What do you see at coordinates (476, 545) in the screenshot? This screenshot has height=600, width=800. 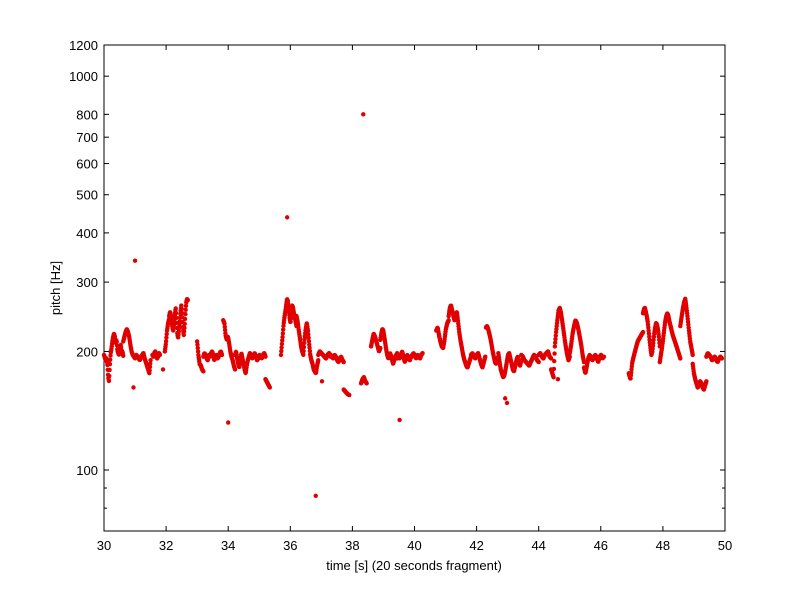 I see `x-tick-label: 42` at bounding box center [476, 545].